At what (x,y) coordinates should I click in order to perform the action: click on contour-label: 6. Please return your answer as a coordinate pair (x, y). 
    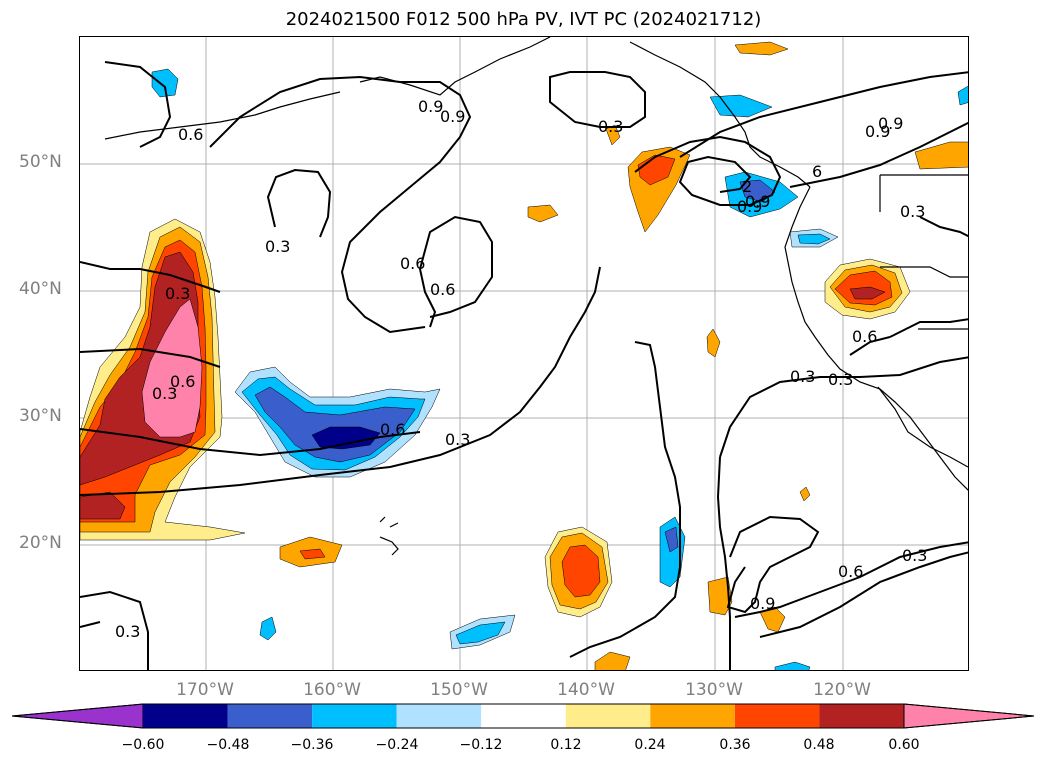
    Looking at the image, I should click on (817, 171).